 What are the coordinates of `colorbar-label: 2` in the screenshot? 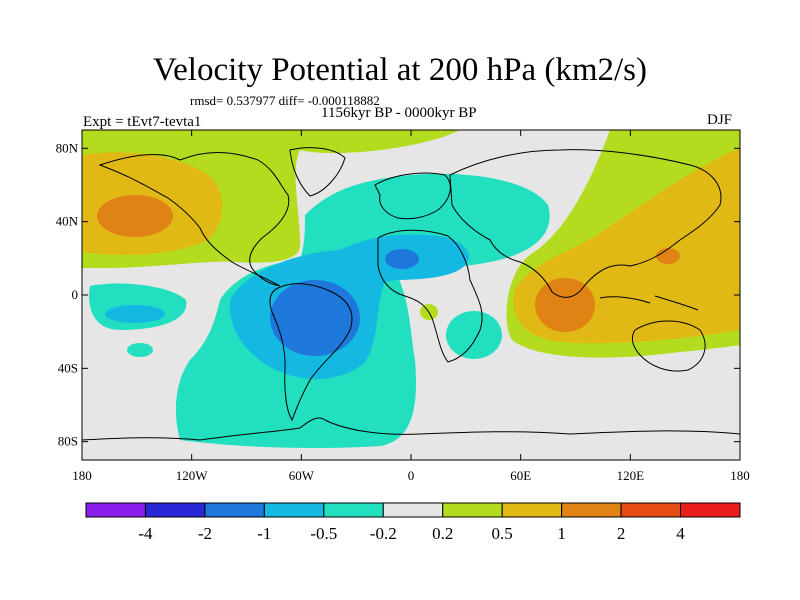 It's located at (621, 533).